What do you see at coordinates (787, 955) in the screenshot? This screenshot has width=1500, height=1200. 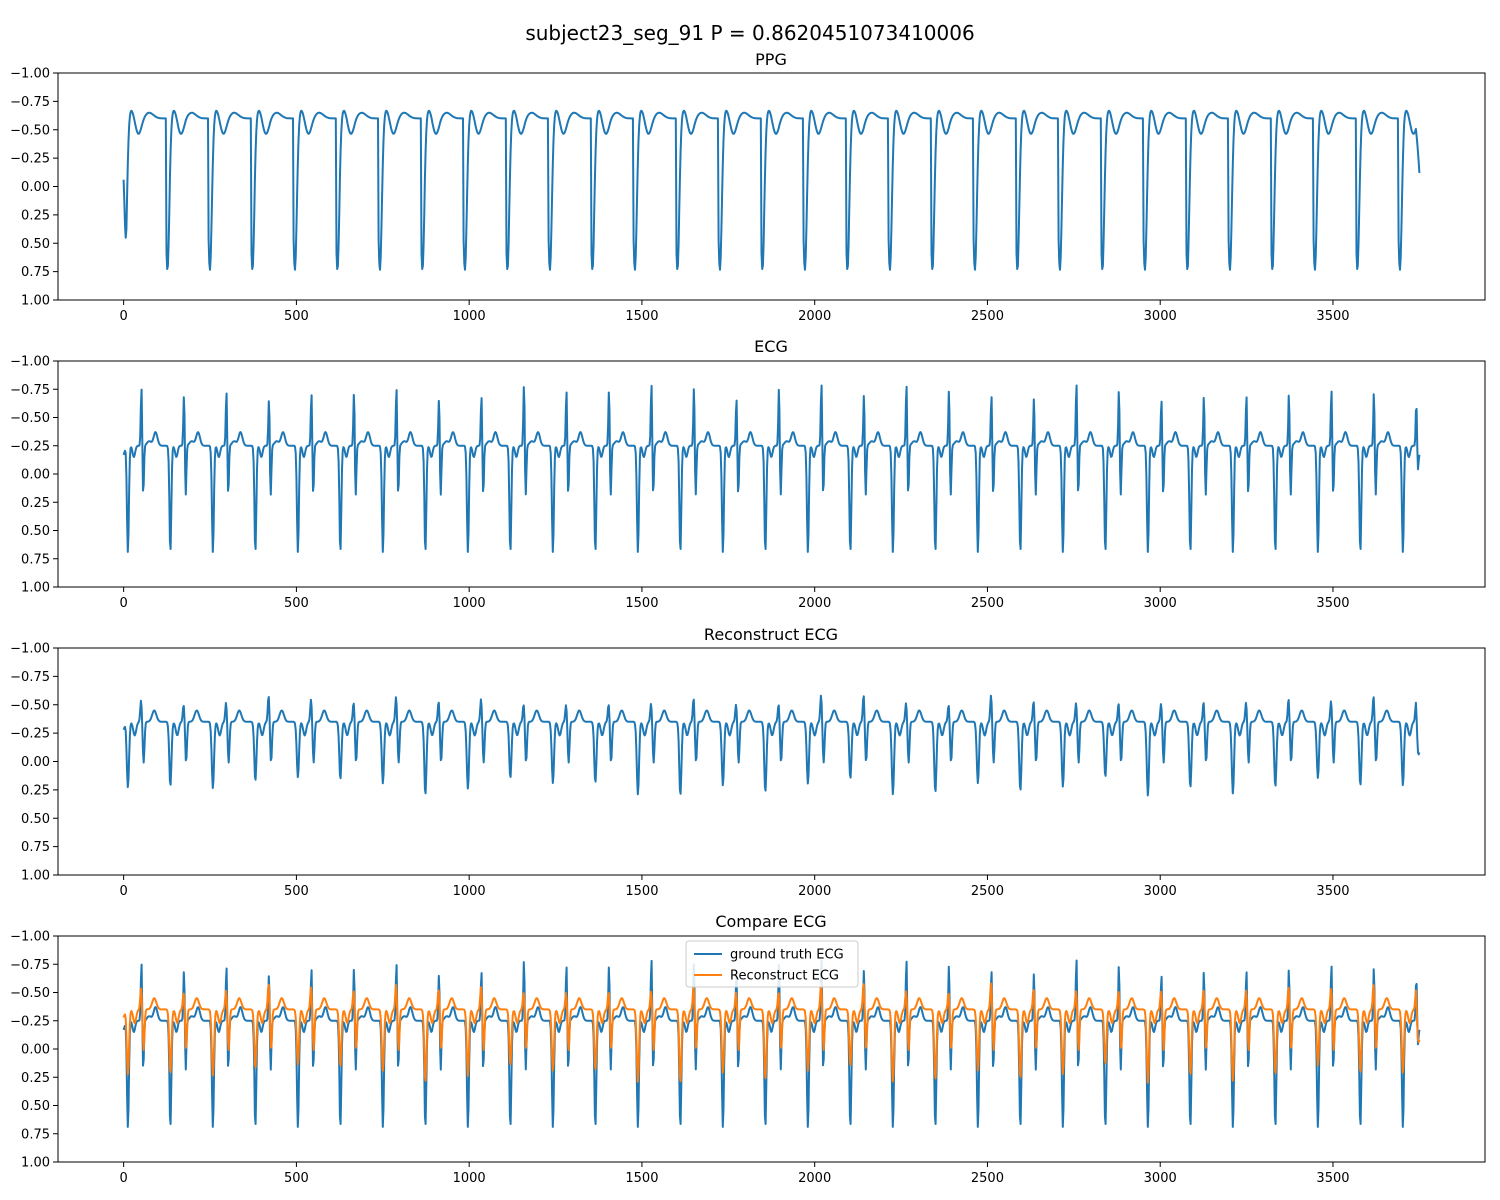 I see `legend-label-ground-truth-ecg: ground truth ECG` at bounding box center [787, 955].